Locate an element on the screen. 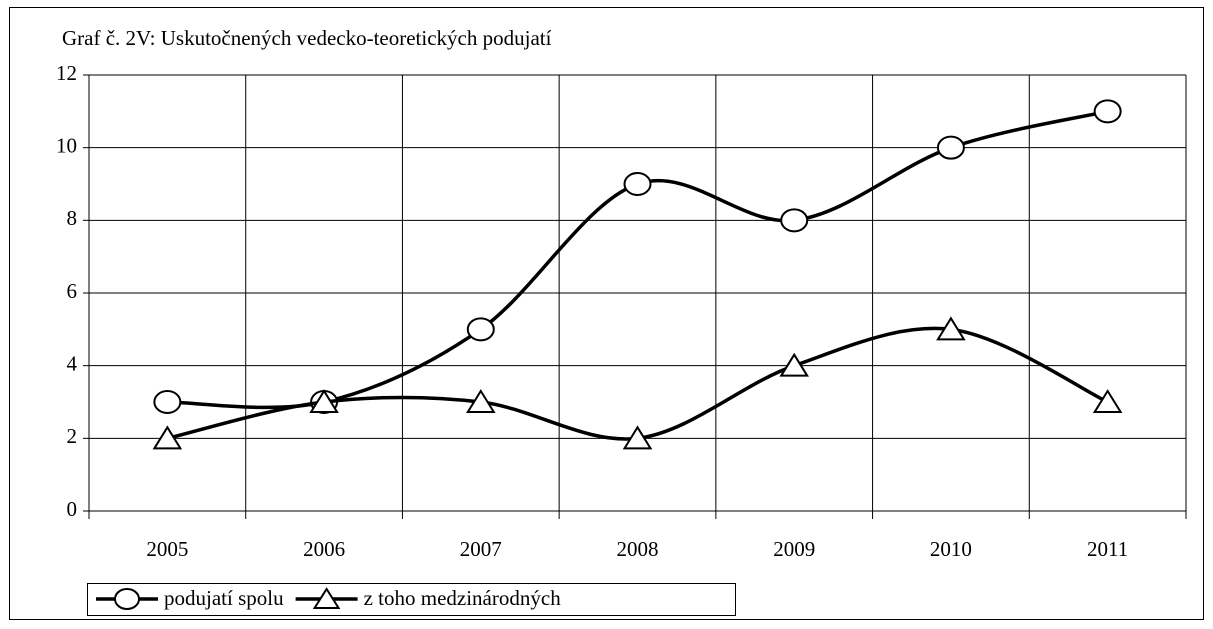 Image resolution: width=1213 pixels, height=629 pixels. y-tick-label: 10 is located at coordinates (66, 145).